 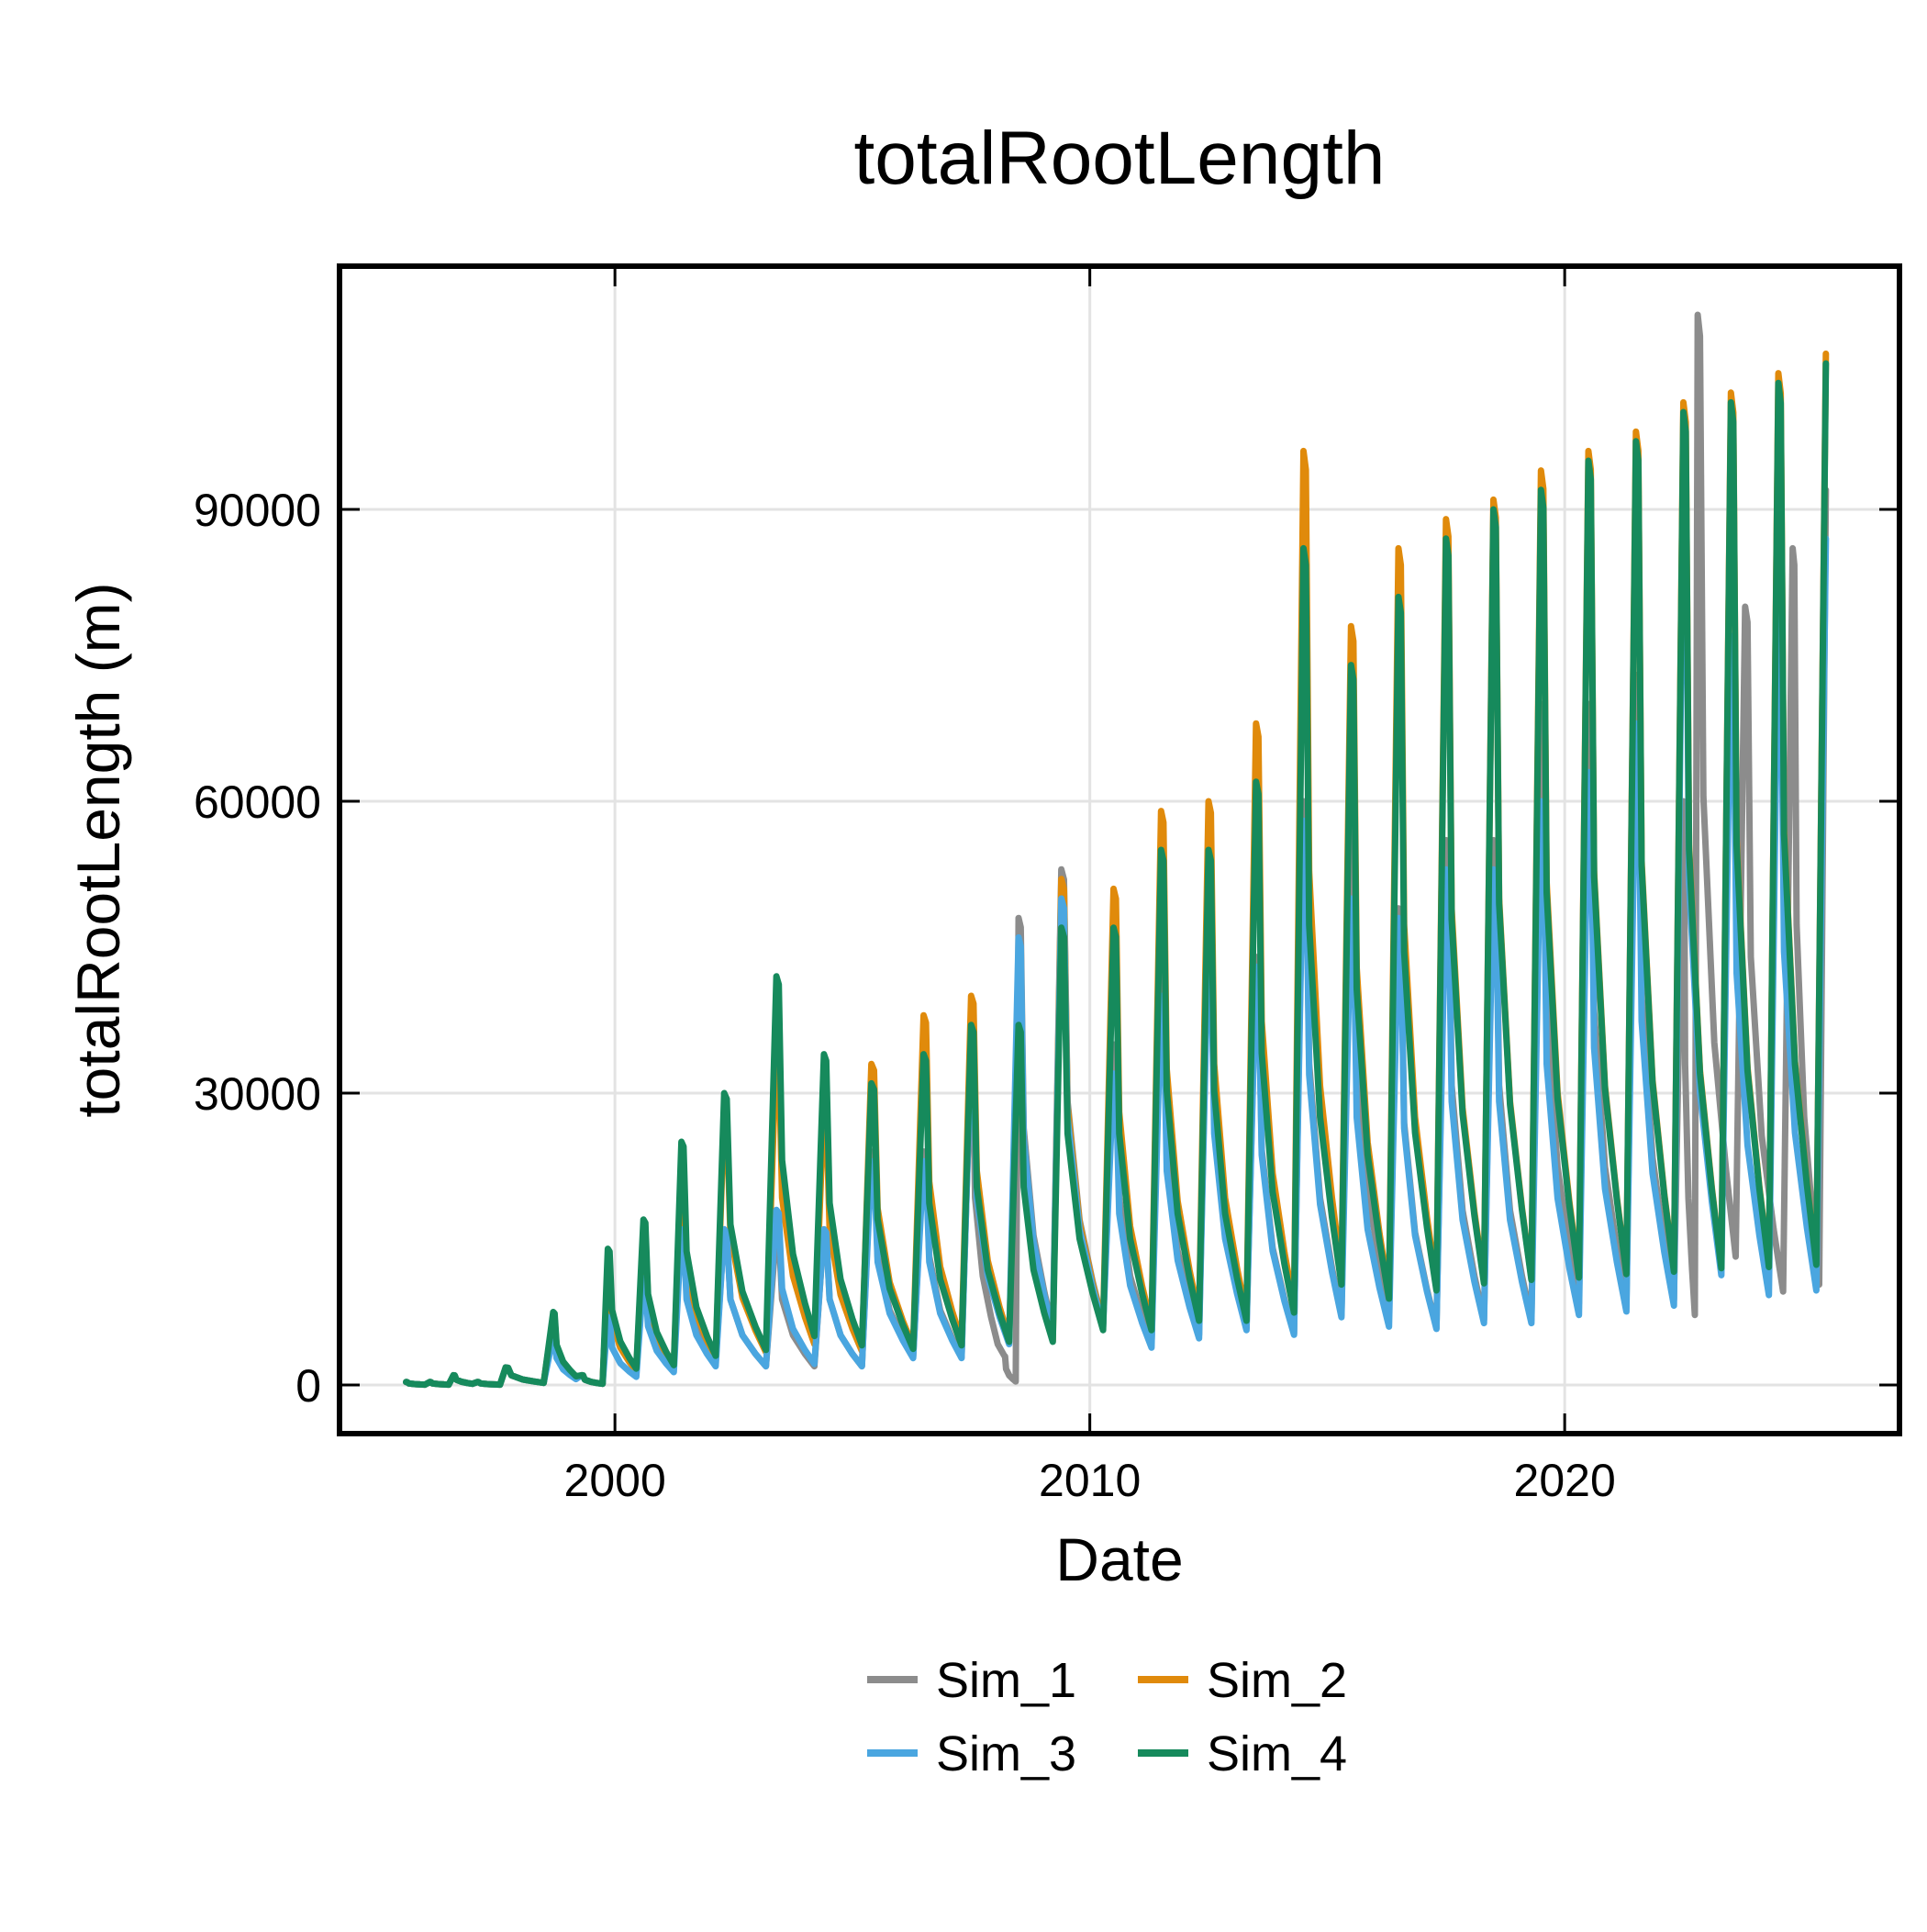 I want to click on legend-label: Sim_4, so click(x=1277, y=1753).